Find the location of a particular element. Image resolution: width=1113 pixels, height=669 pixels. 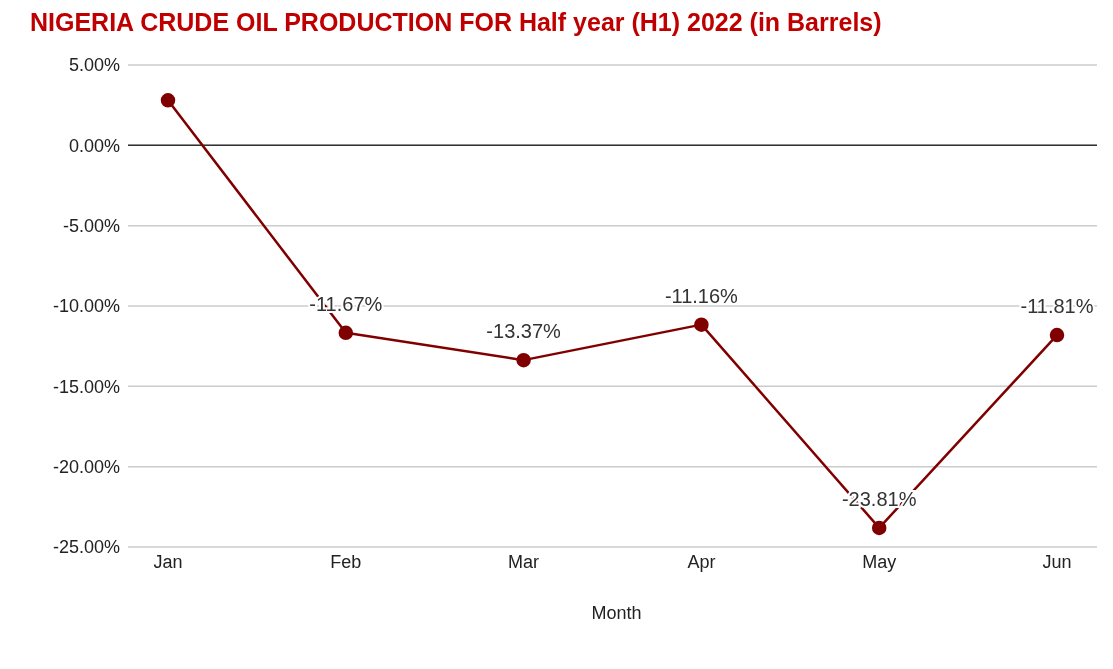

data-label: -11.16% is located at coordinates (701, 295).